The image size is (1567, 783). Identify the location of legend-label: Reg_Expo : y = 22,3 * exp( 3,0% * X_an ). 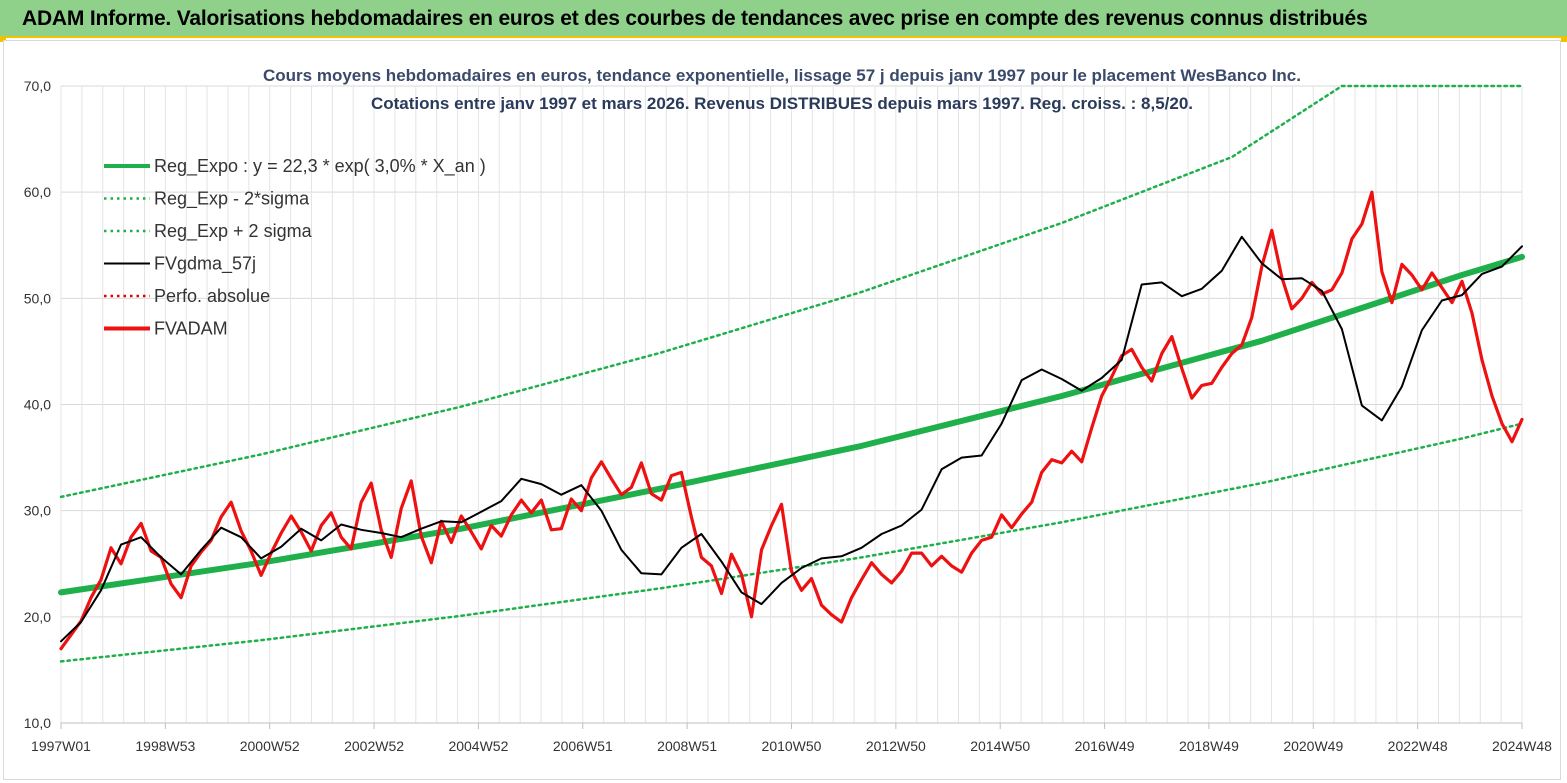
(320, 166).